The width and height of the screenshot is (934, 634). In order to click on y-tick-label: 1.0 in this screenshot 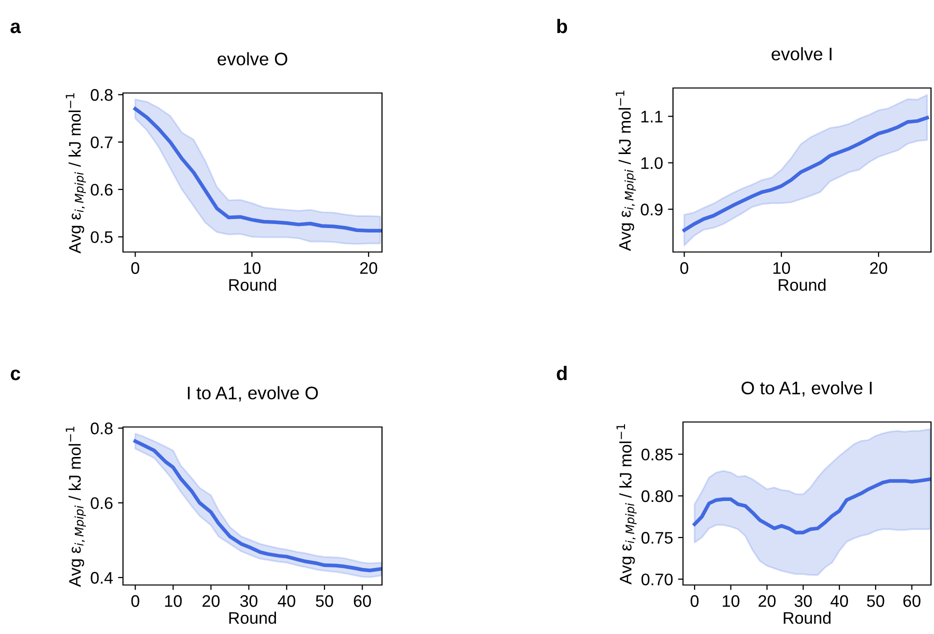, I will do `click(652, 163)`.